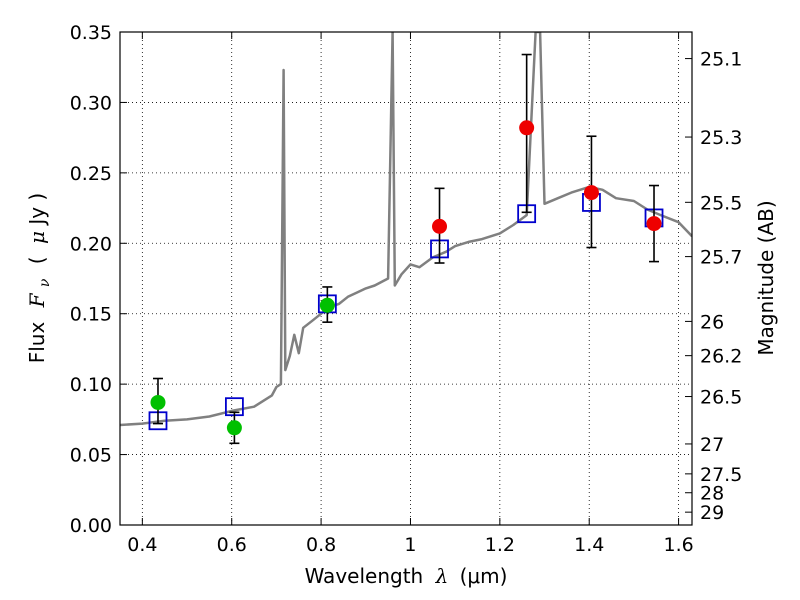 The image size is (800, 600). Describe the element at coordinates (721, 203) in the screenshot. I see `y2-tick-label: 25.5` at that location.